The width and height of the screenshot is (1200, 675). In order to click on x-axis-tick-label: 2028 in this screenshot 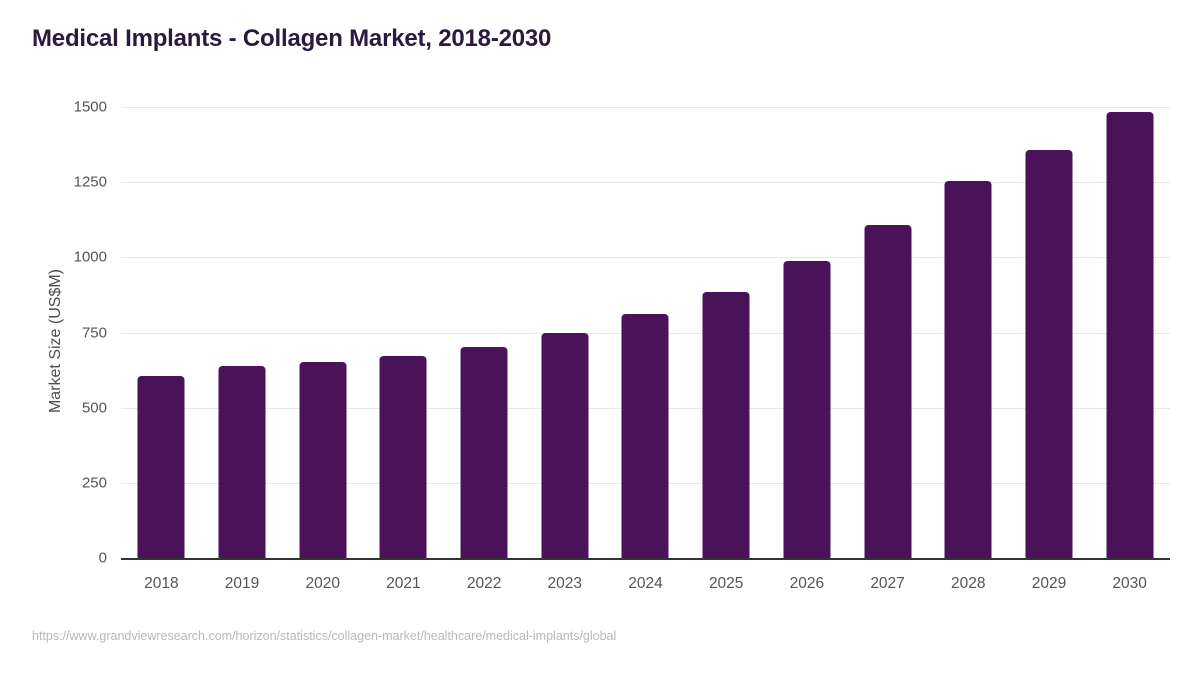, I will do `click(968, 583)`.